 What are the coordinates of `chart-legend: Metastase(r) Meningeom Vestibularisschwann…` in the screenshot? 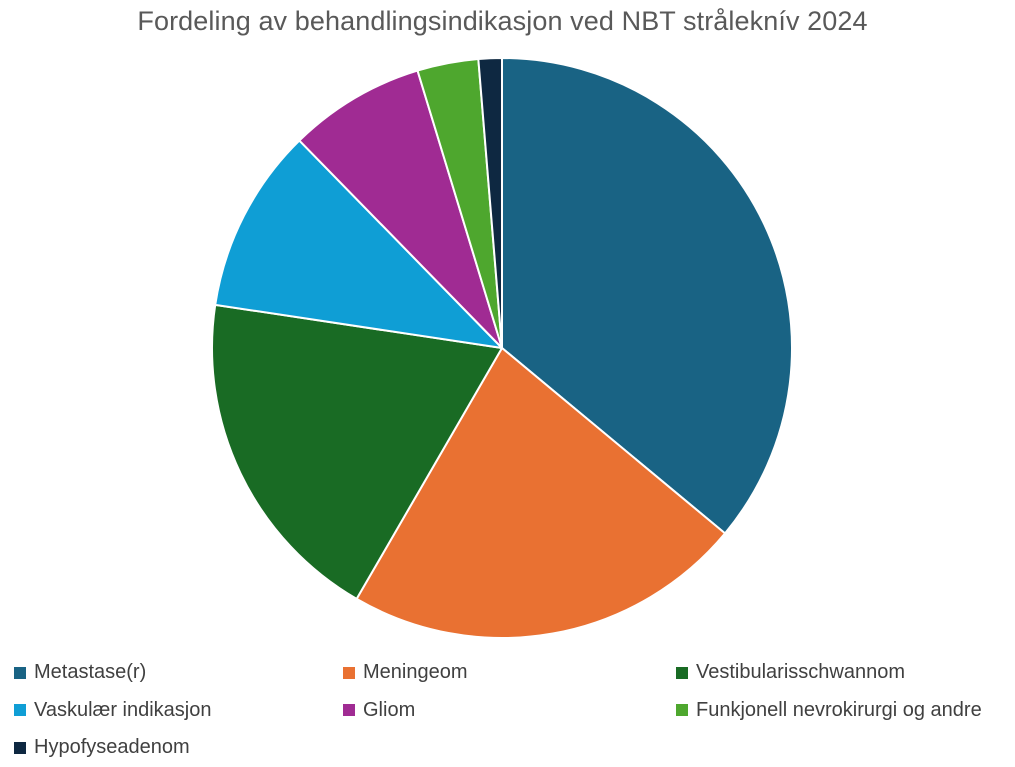 It's located at (514, 710).